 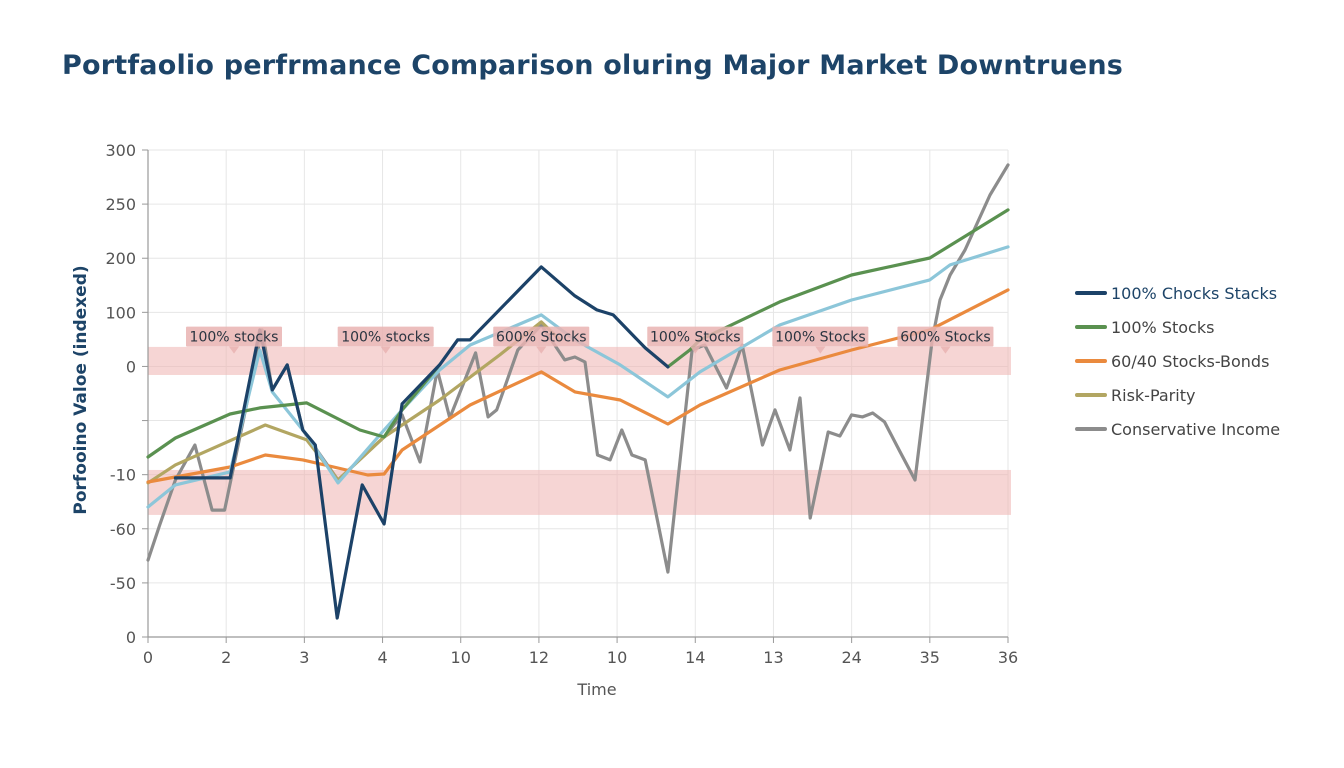 What do you see at coordinates (1163, 327) in the screenshot?
I see `legend-label: 100% Stocks` at bounding box center [1163, 327].